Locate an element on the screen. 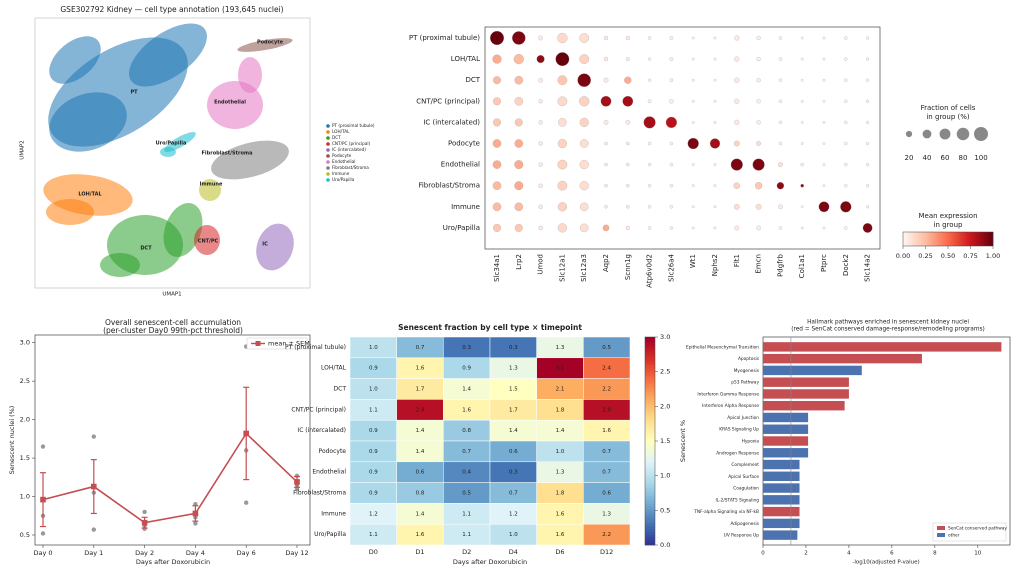 The width and height of the screenshot is (1024, 574). cell-label: 1.1 is located at coordinates (466, 535).